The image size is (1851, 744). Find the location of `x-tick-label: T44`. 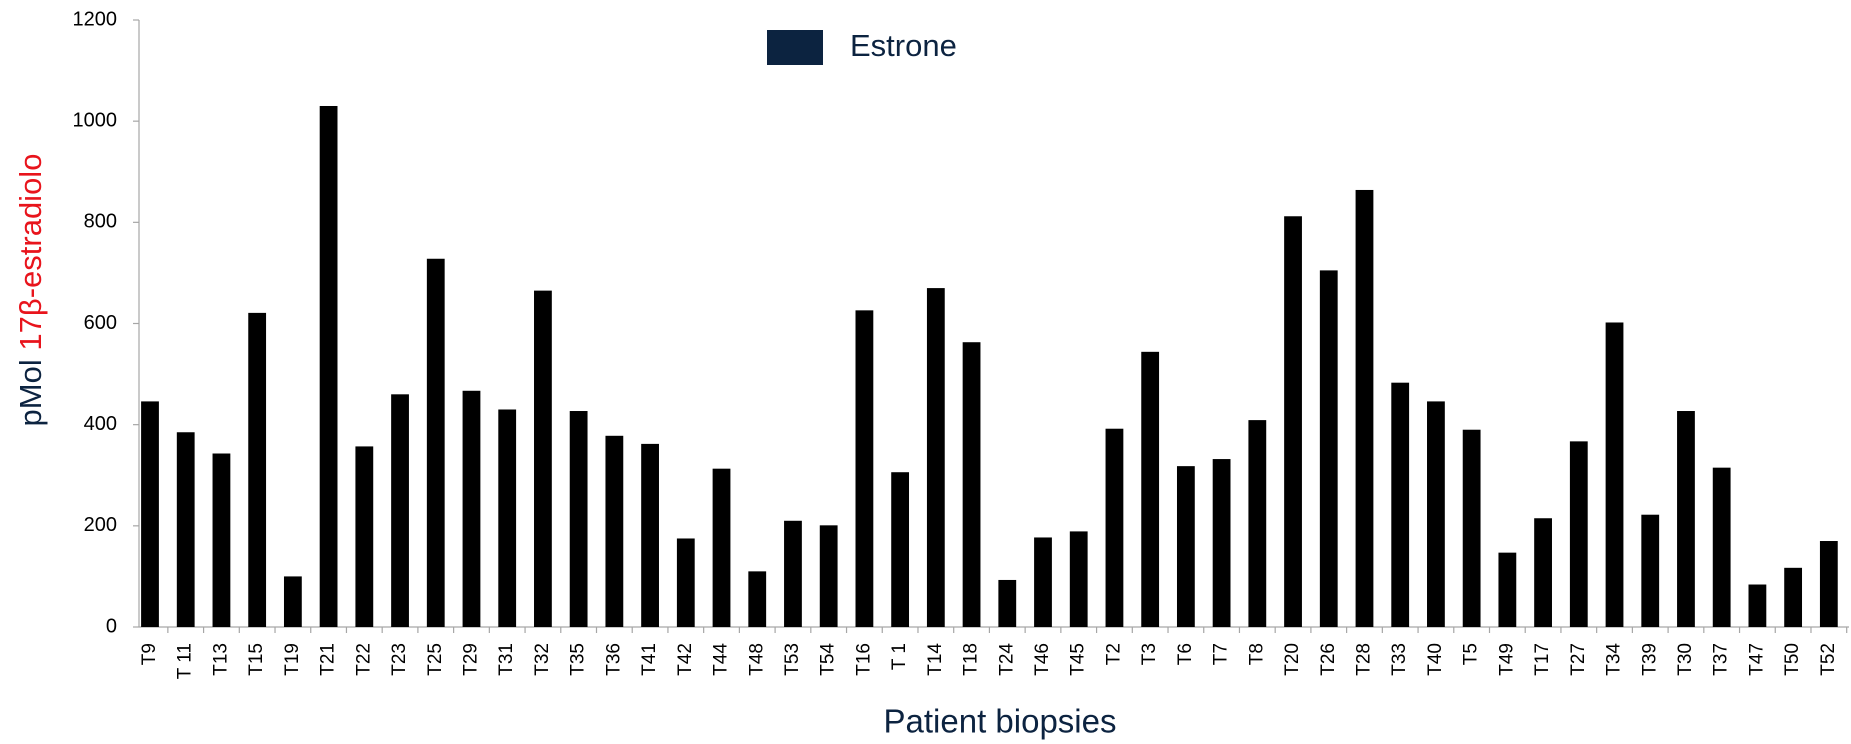

x-tick-label: T44 is located at coordinates (721, 659).